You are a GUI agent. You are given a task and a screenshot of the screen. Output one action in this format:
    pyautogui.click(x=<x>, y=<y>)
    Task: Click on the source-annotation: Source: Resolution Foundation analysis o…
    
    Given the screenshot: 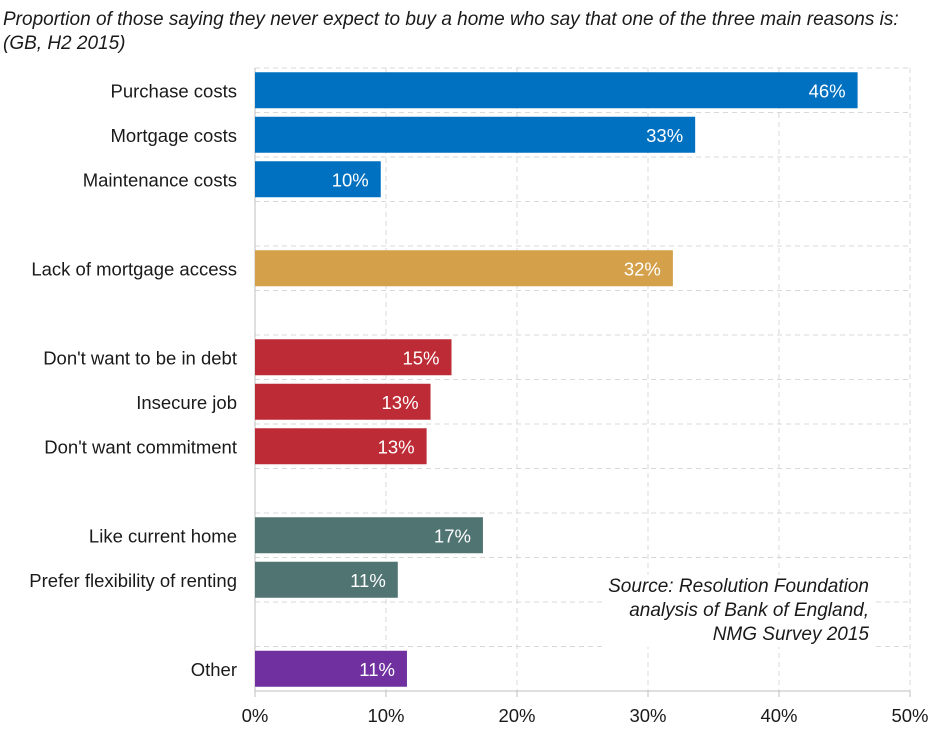 What is the action you would take?
    pyautogui.click(x=738, y=611)
    